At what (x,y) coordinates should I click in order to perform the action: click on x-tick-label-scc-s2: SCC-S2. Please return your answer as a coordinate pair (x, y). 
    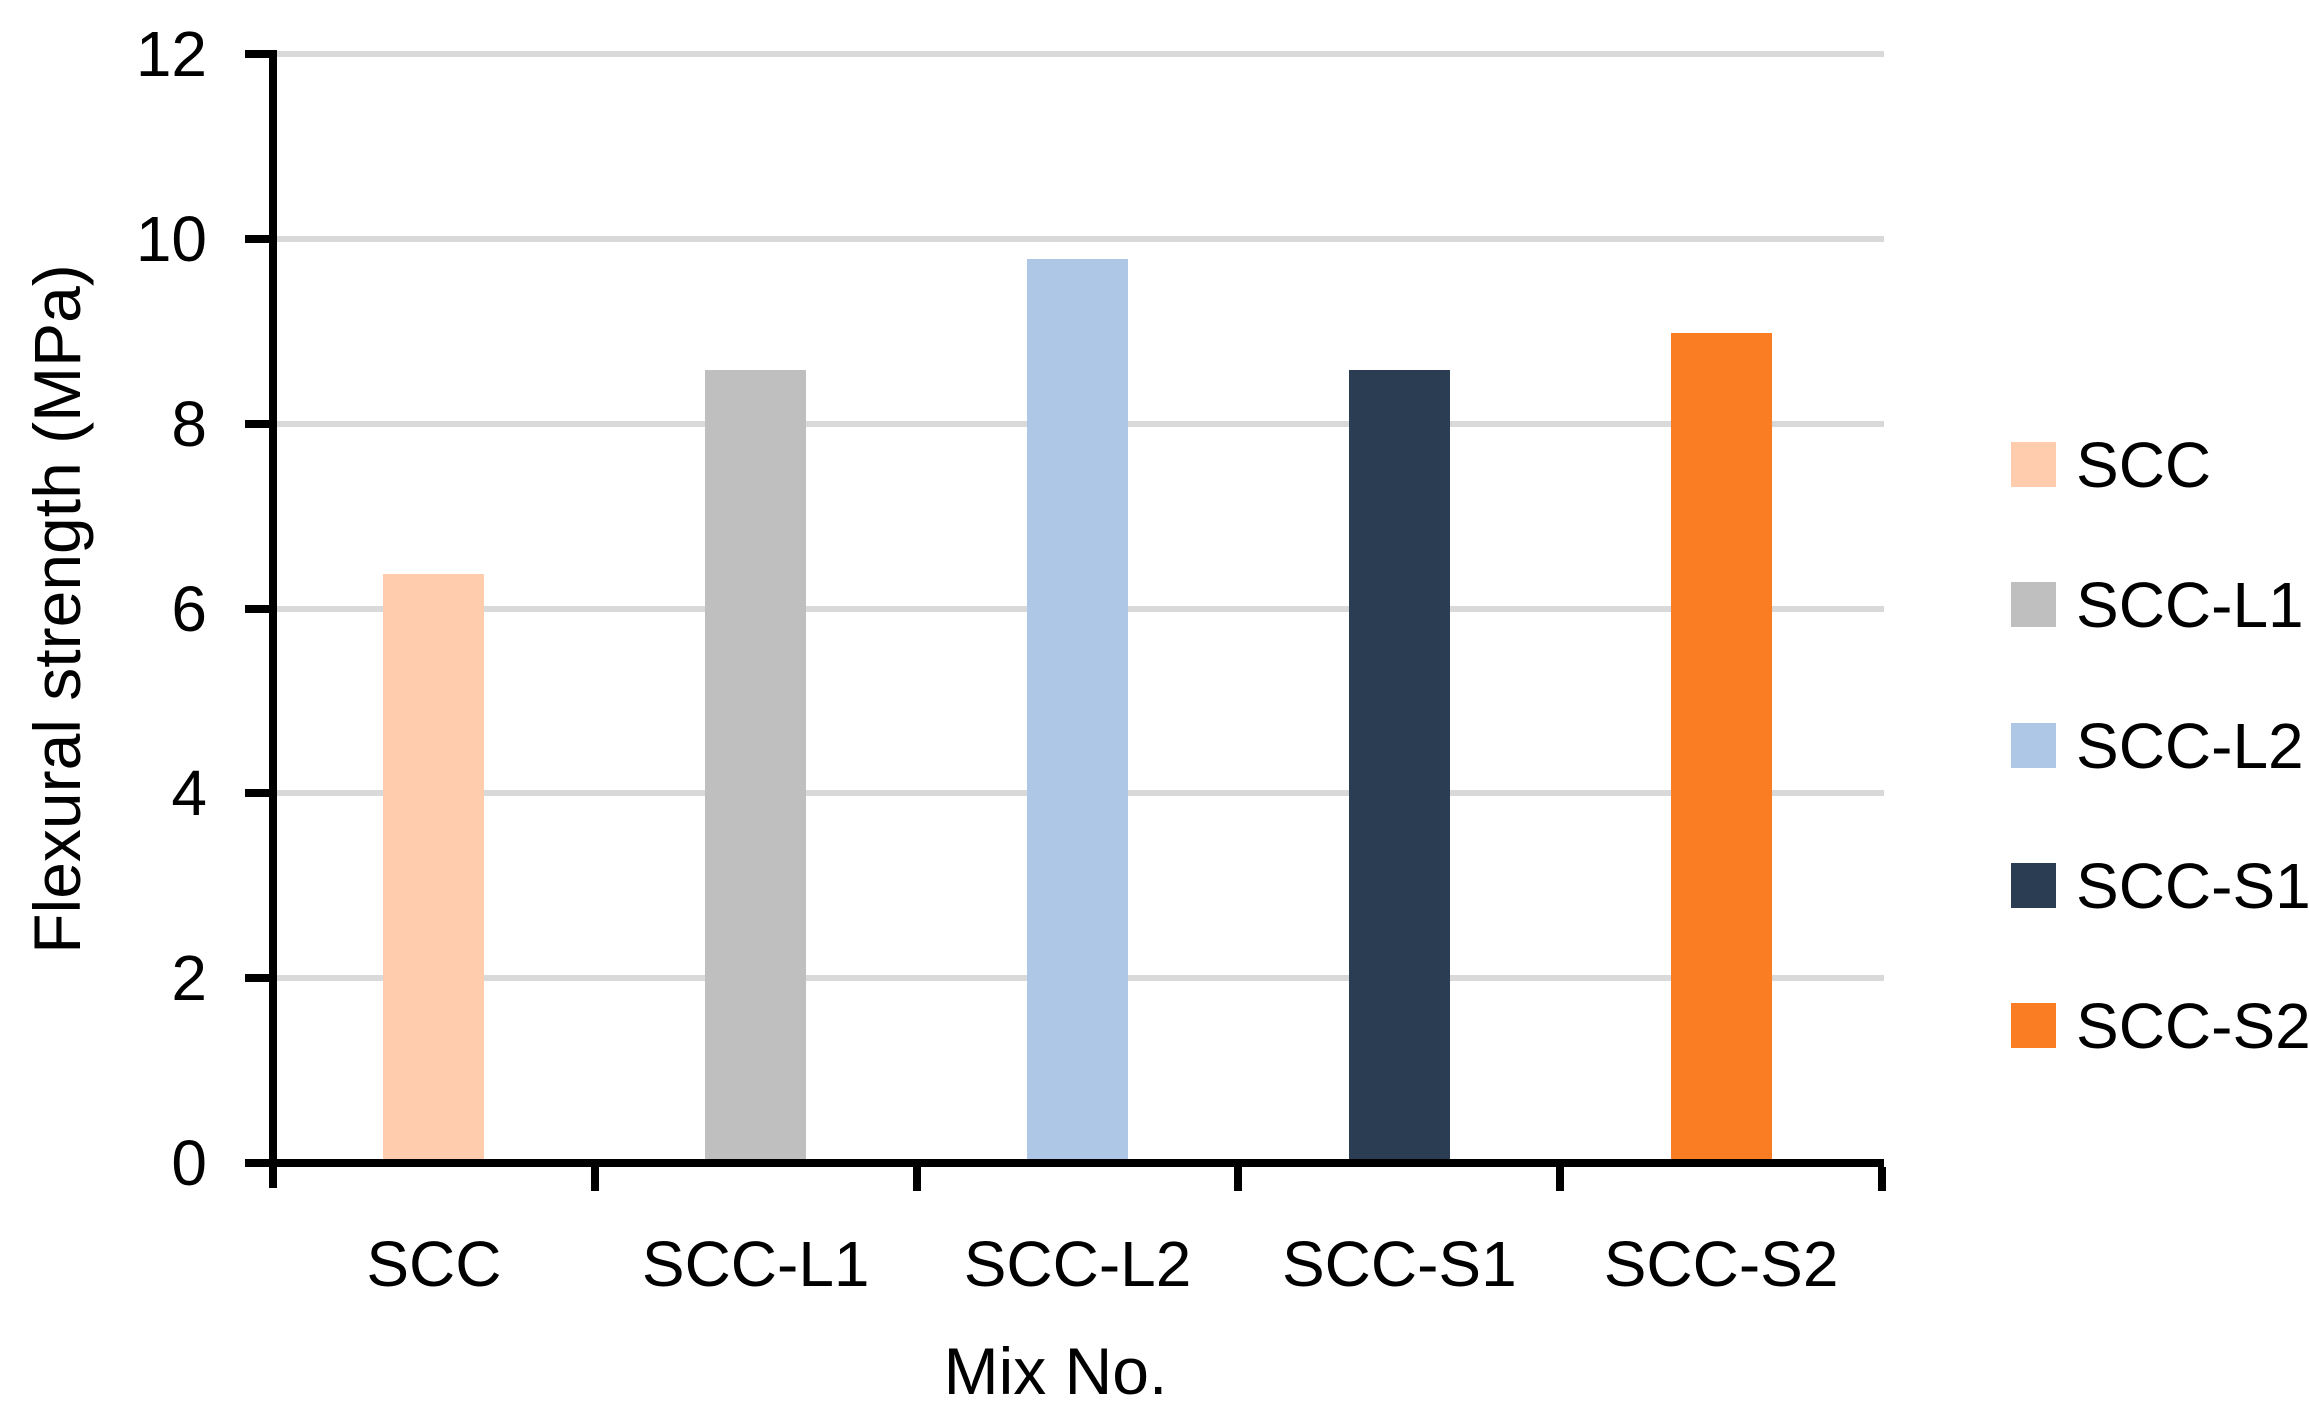
    Looking at the image, I should click on (1721, 1264).